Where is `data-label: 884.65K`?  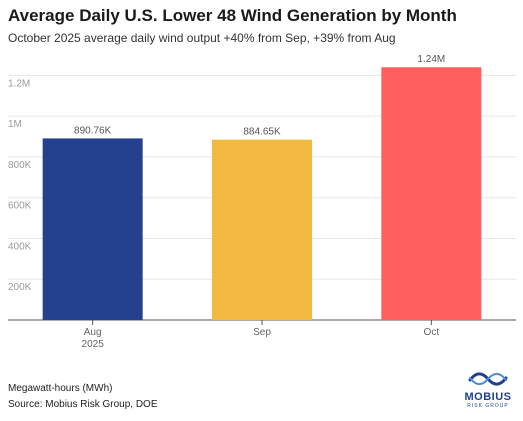
data-label: 884.65K is located at coordinates (262, 132).